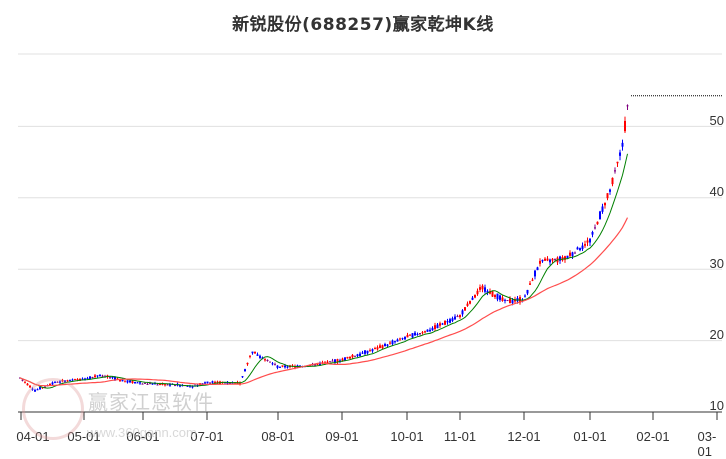 The image size is (726, 459). What do you see at coordinates (716, 120) in the screenshot?
I see `y-tick-50: 50` at bounding box center [716, 120].